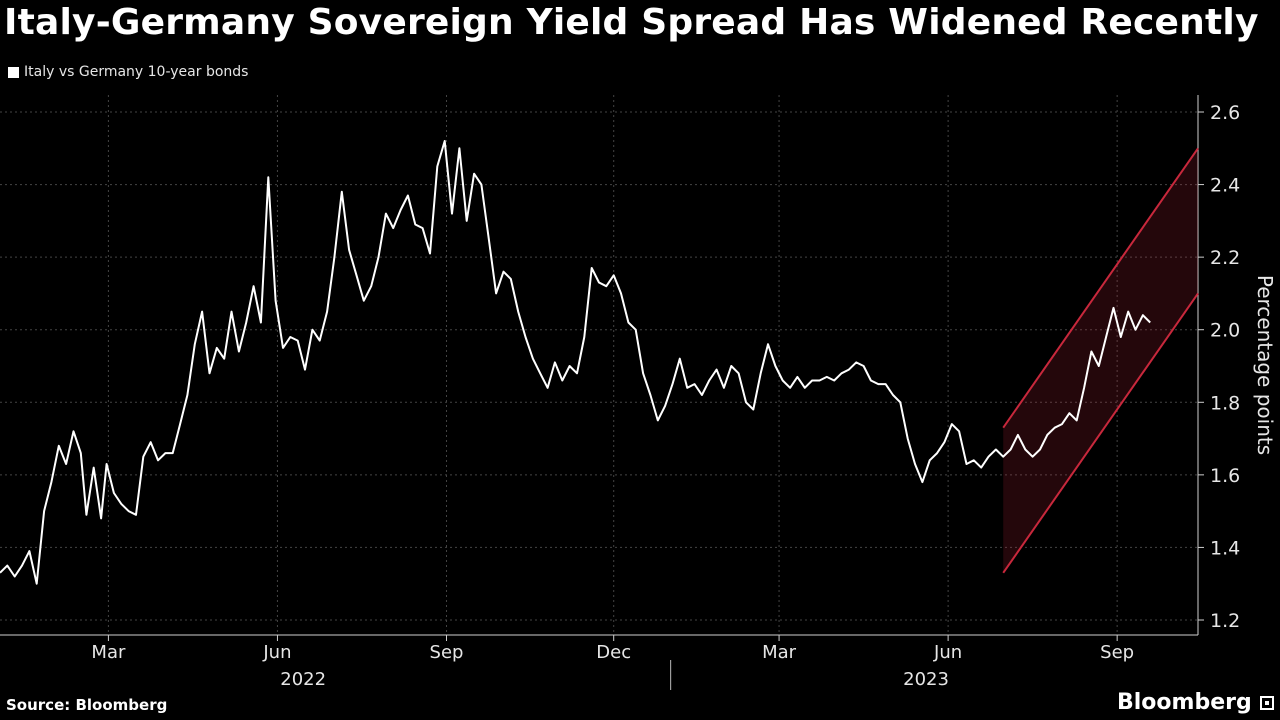  What do you see at coordinates (1225, 113) in the screenshot?
I see `y-tick-label: 2.6` at bounding box center [1225, 113].